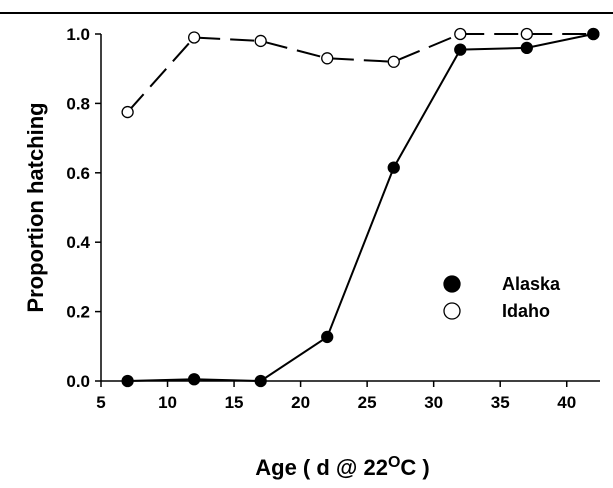  What do you see at coordinates (566, 402) in the screenshot?
I see `x-tick-label: 40` at bounding box center [566, 402].